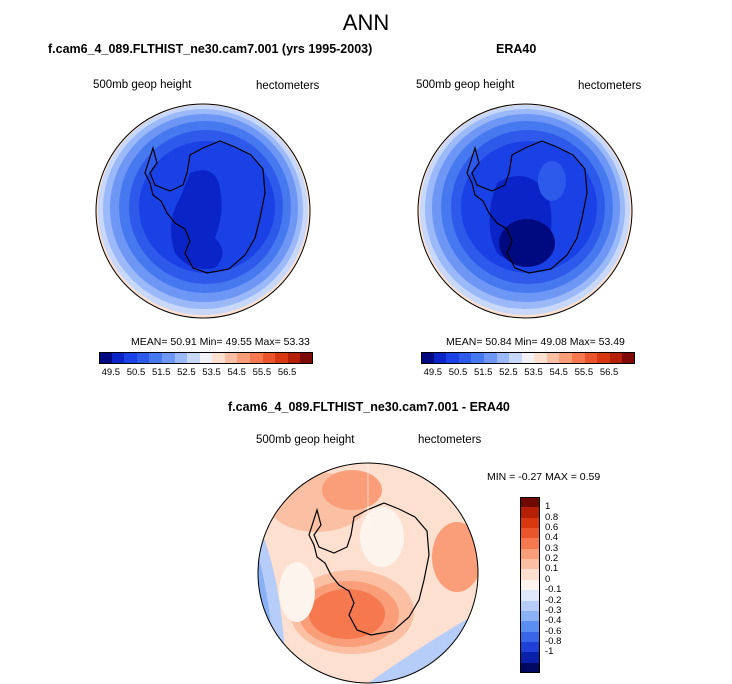  What do you see at coordinates (553, 631) in the screenshot?
I see `panel3-colorbar-tick-label: -0.6` at bounding box center [553, 631].